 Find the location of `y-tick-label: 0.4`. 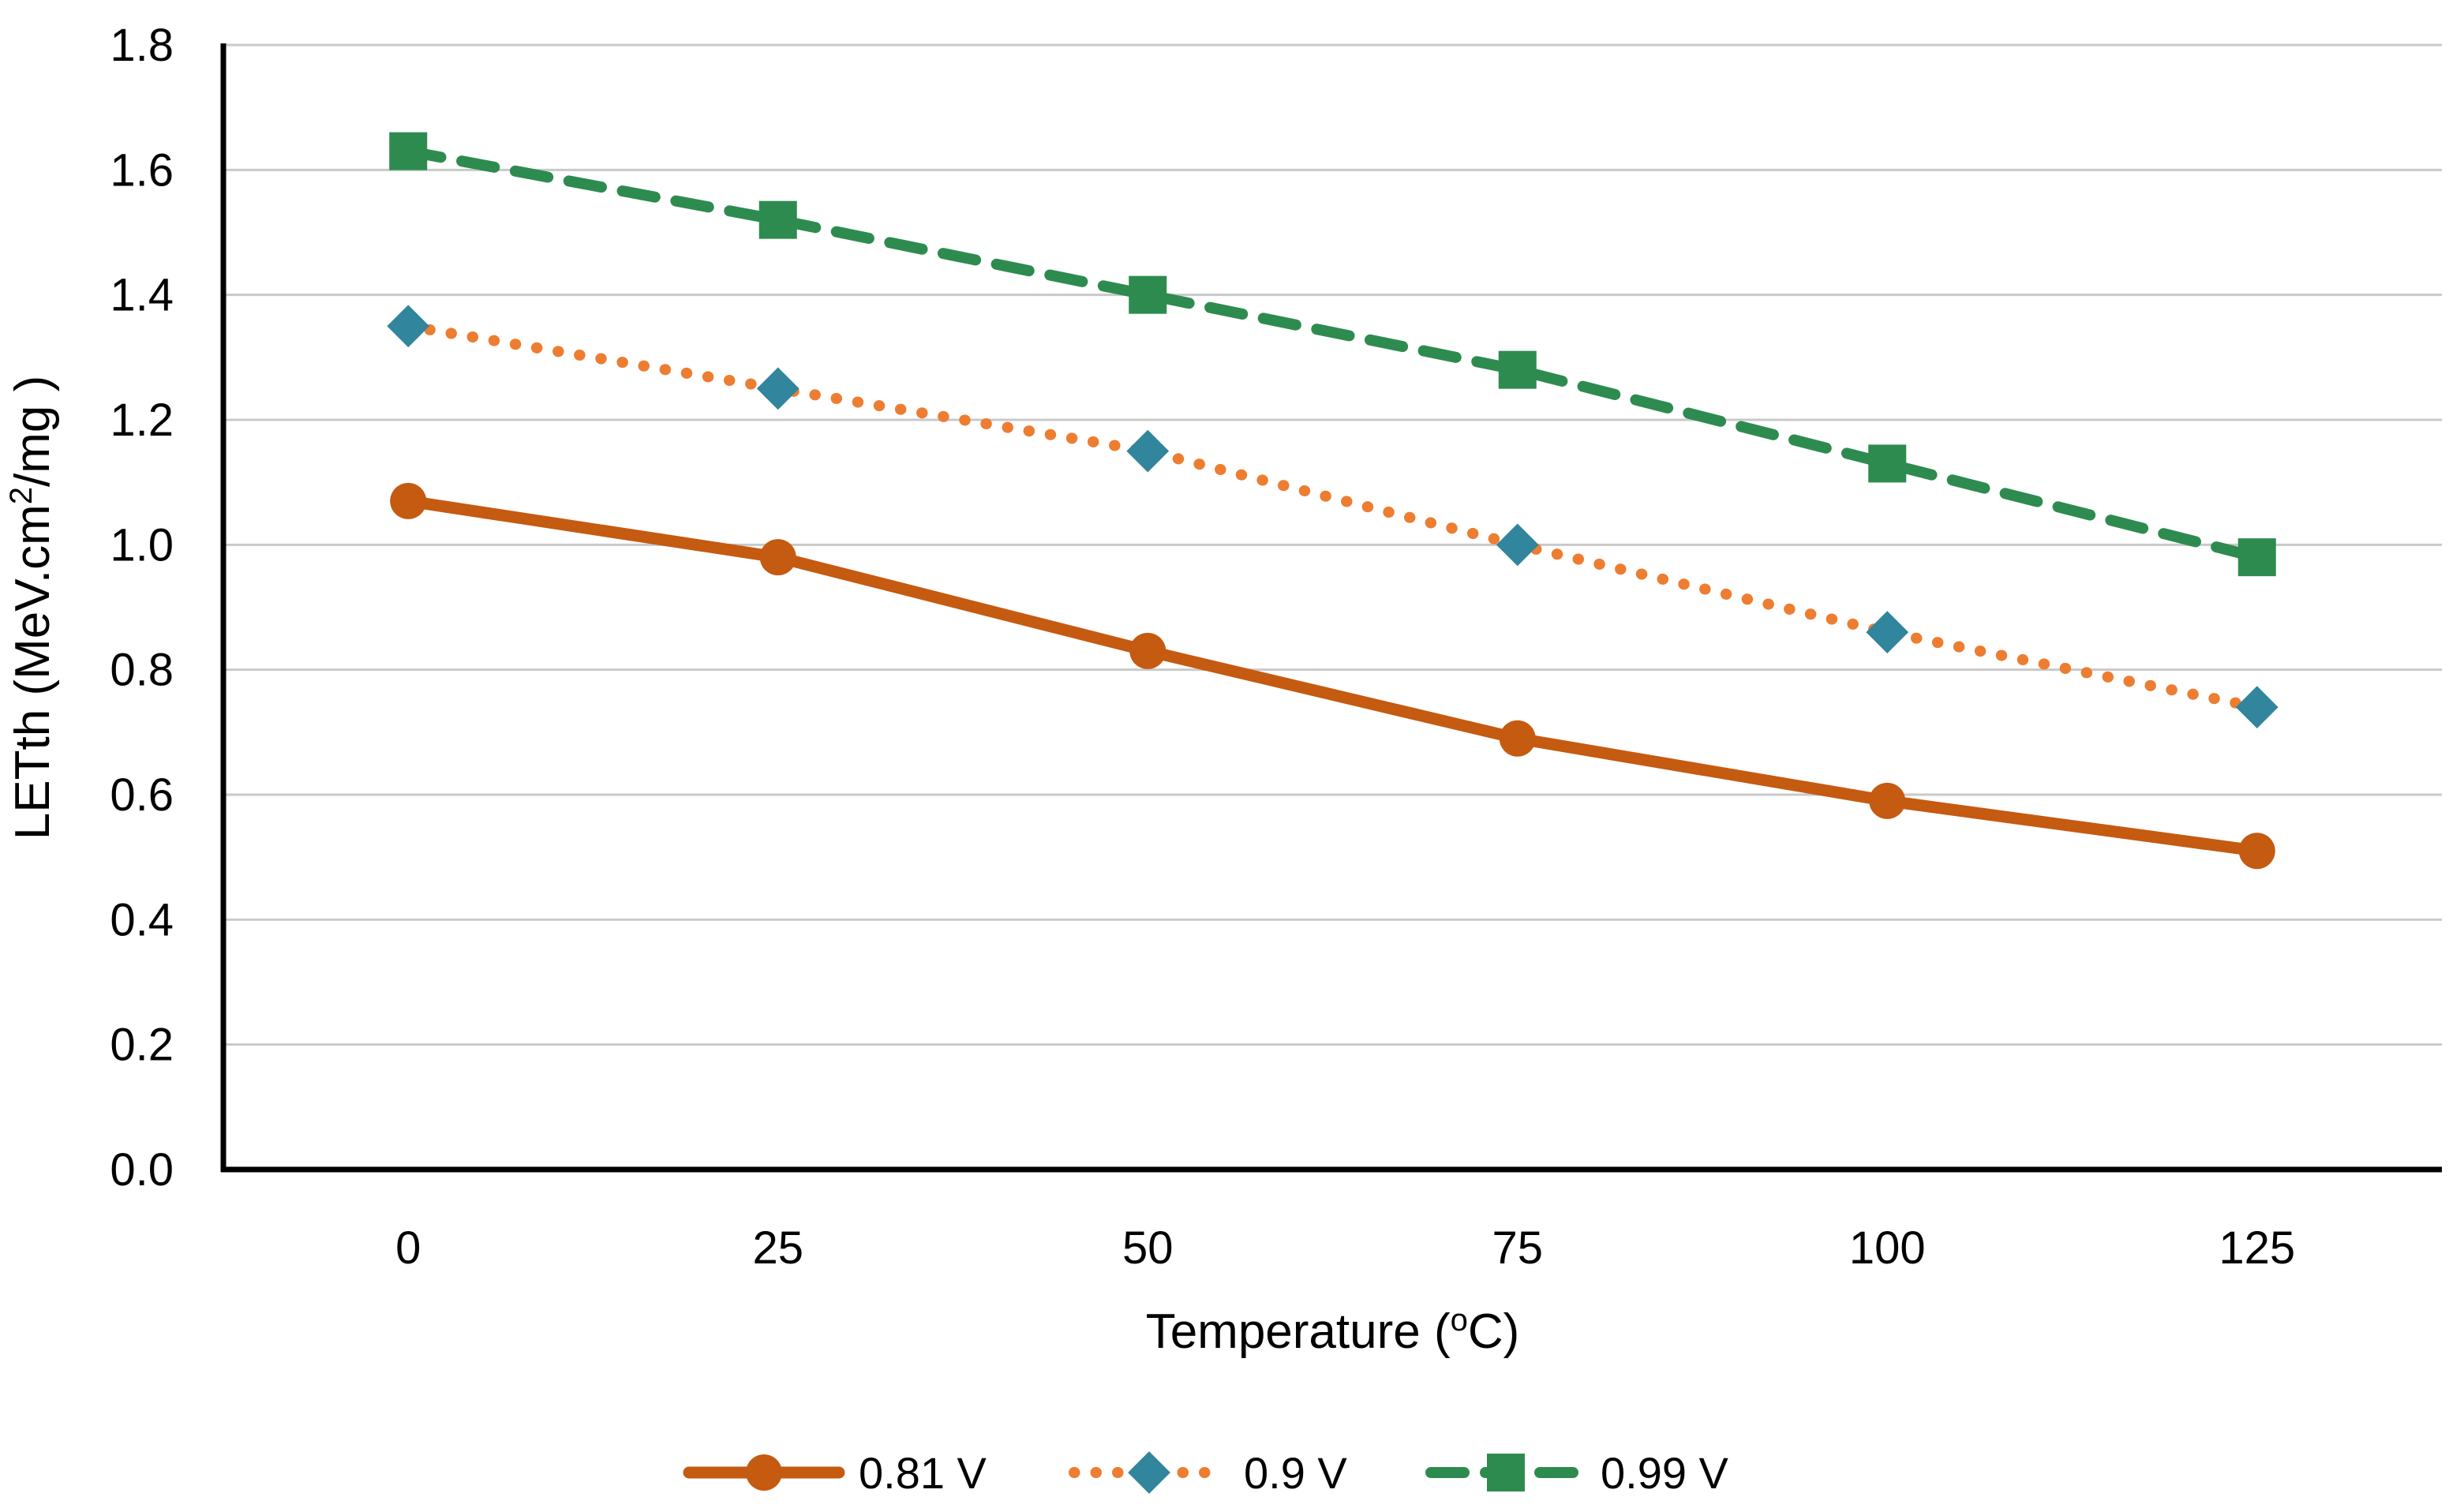

y-tick-label: 0.4 is located at coordinates (142, 919).